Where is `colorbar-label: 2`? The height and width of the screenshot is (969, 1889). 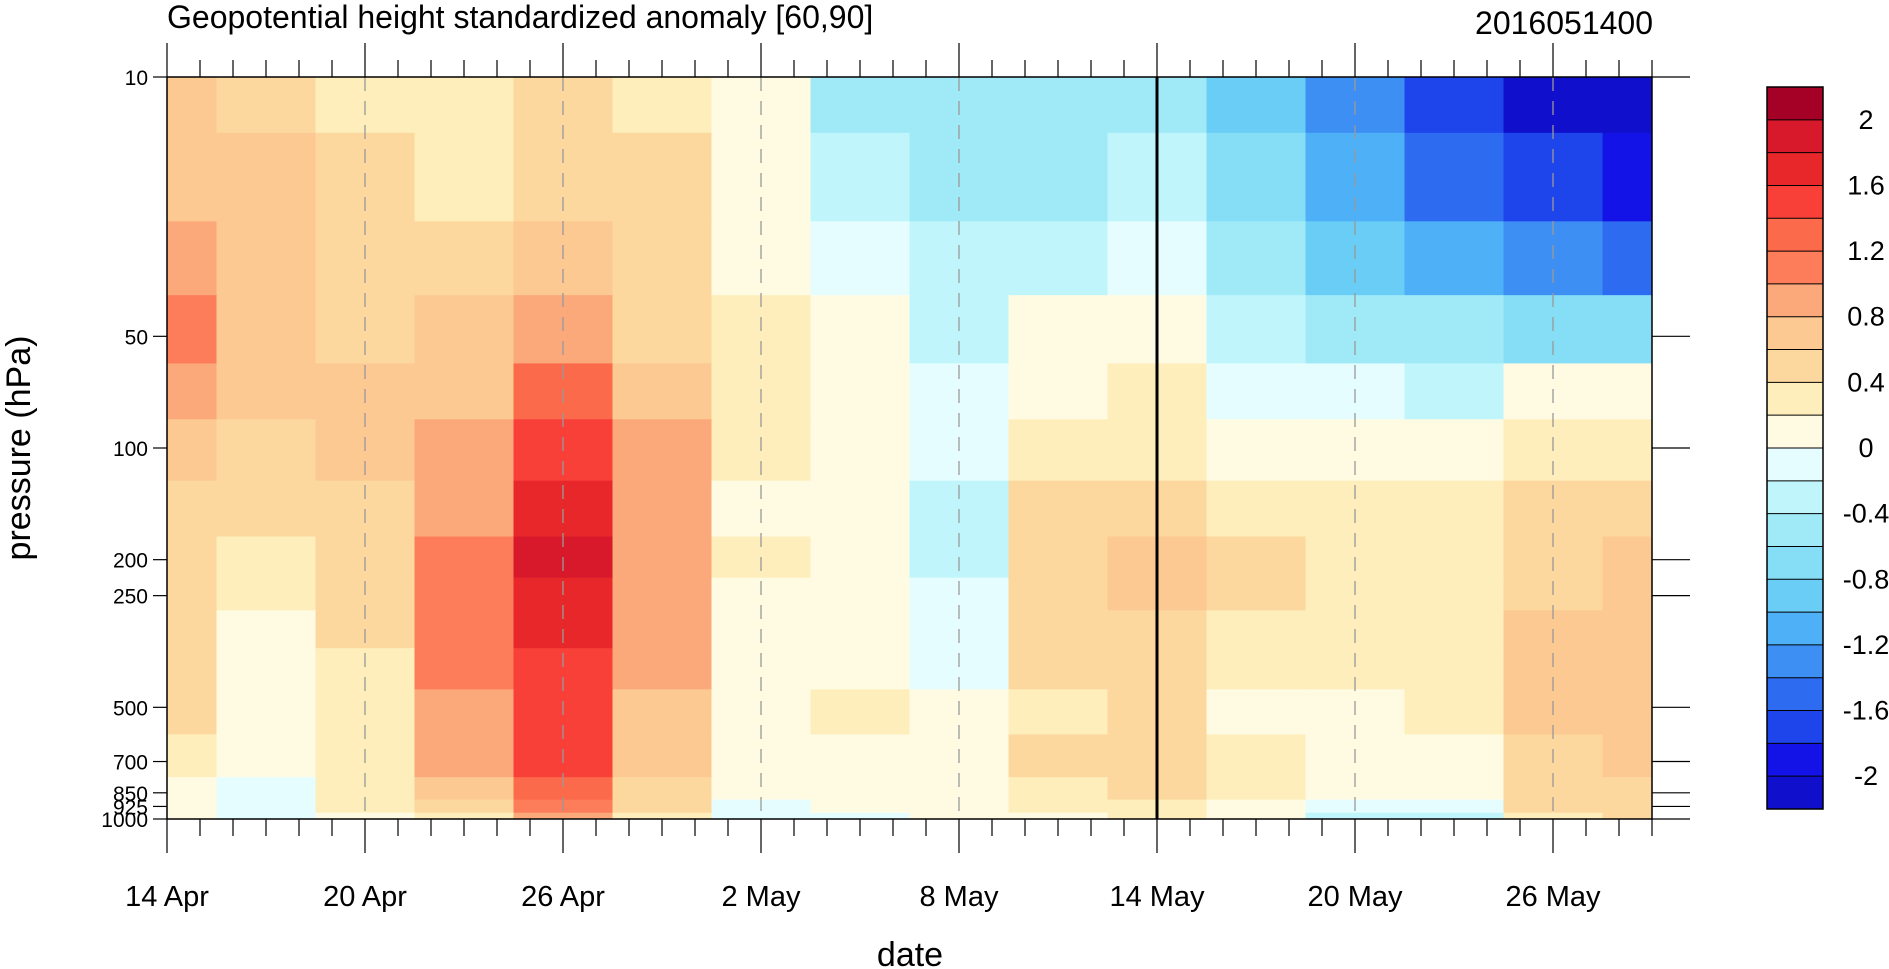 colorbar-label: 2 is located at coordinates (1865, 120).